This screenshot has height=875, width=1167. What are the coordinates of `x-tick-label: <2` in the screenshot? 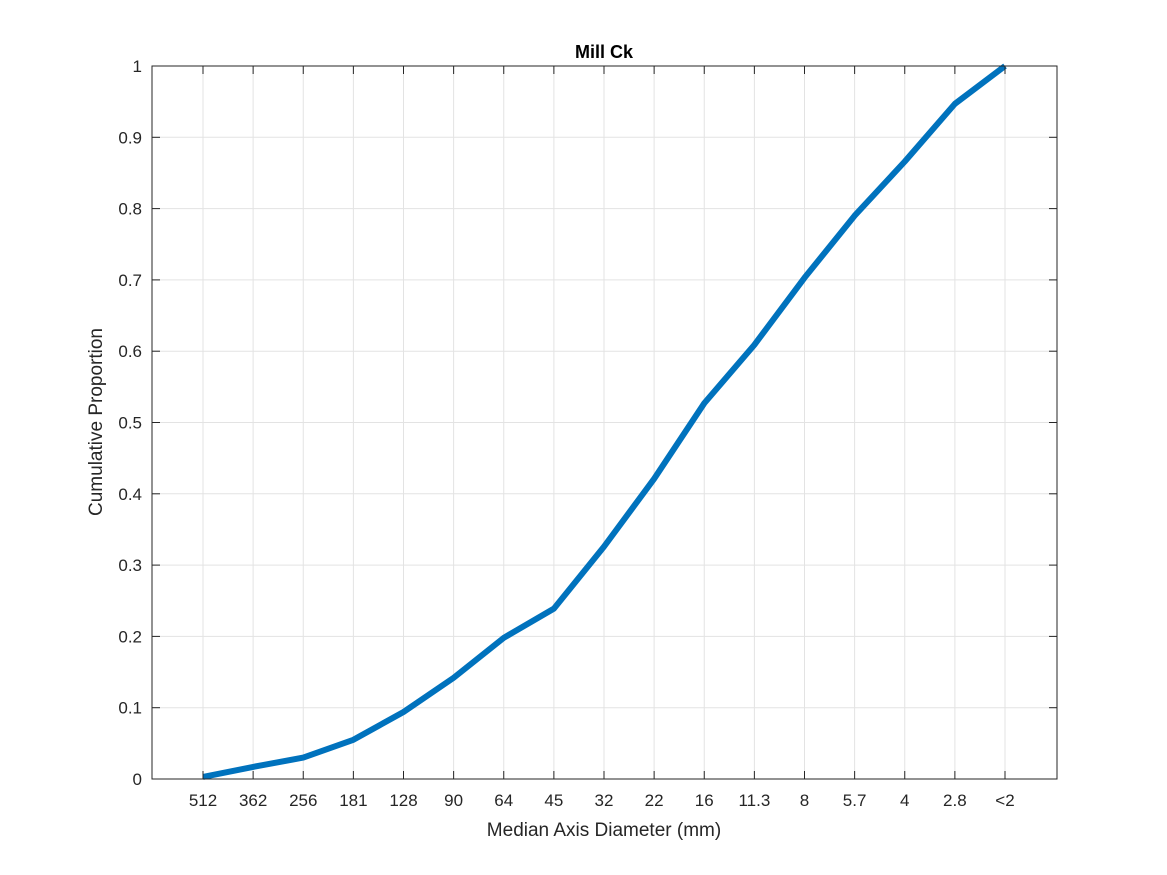 It's located at (1004, 800).